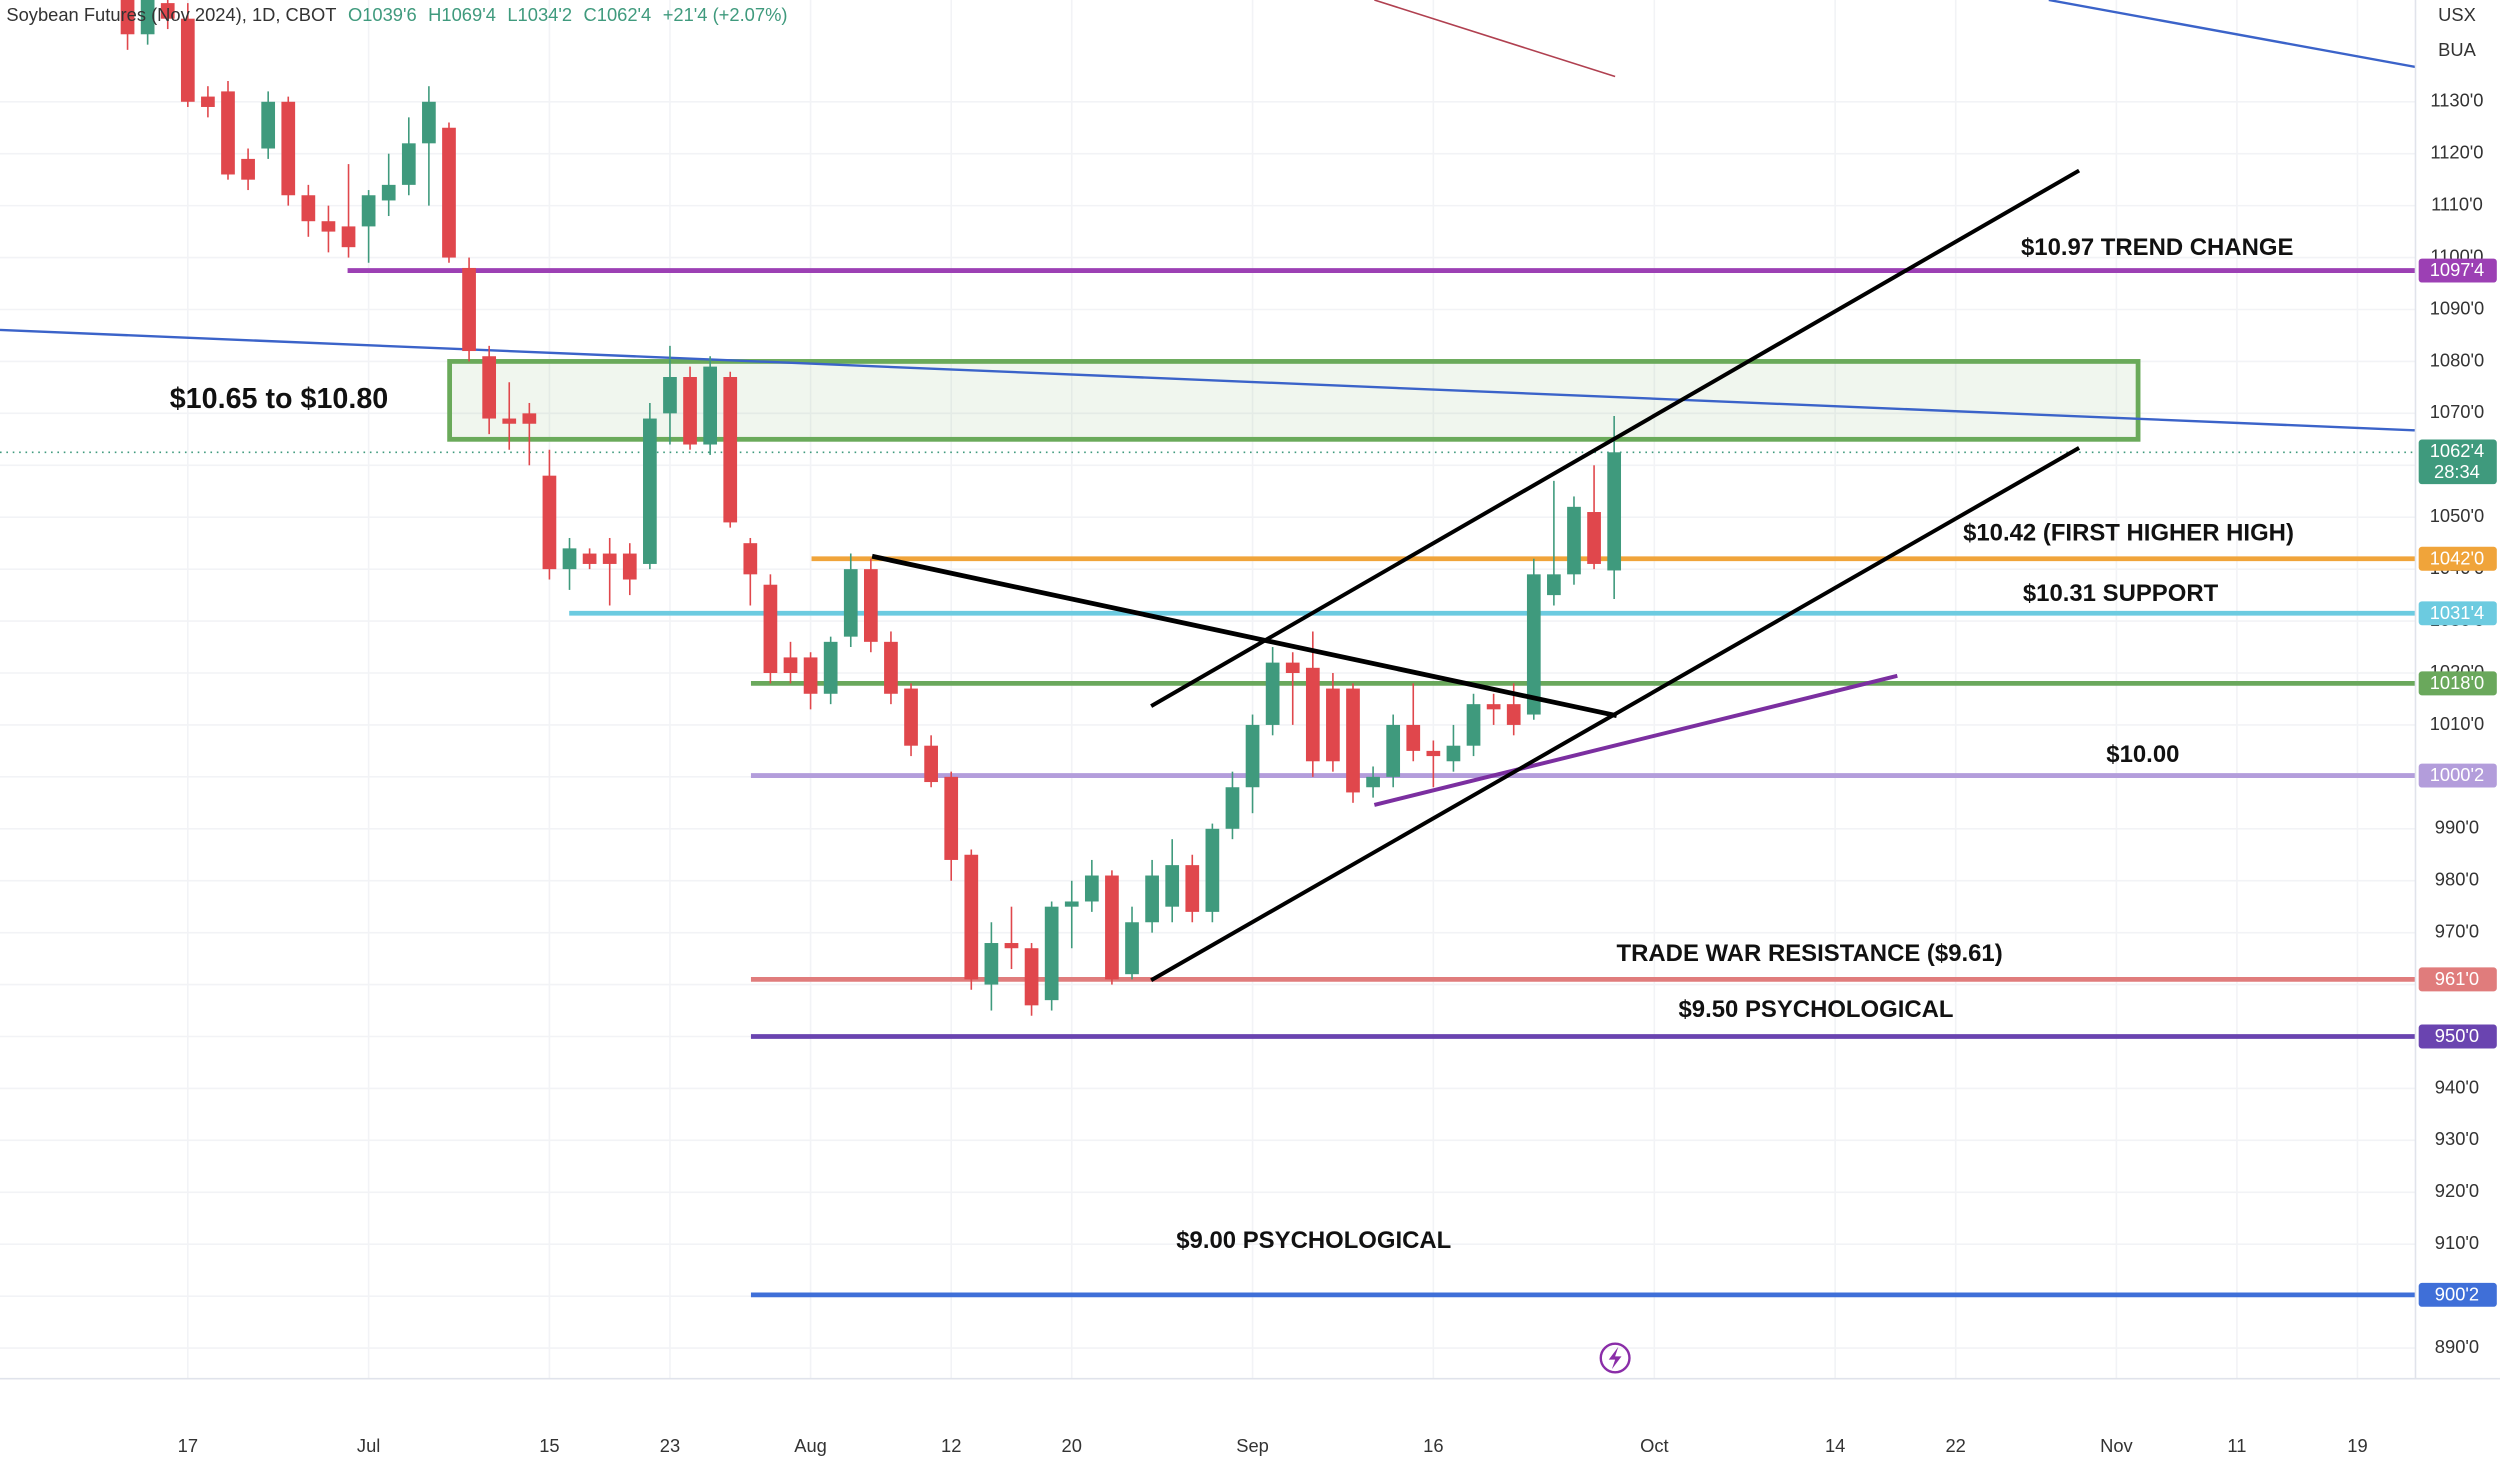 Image resolution: width=2500 pixels, height=1460 pixels. I want to click on y-tick-label: 1090'0, so click(2457, 307).